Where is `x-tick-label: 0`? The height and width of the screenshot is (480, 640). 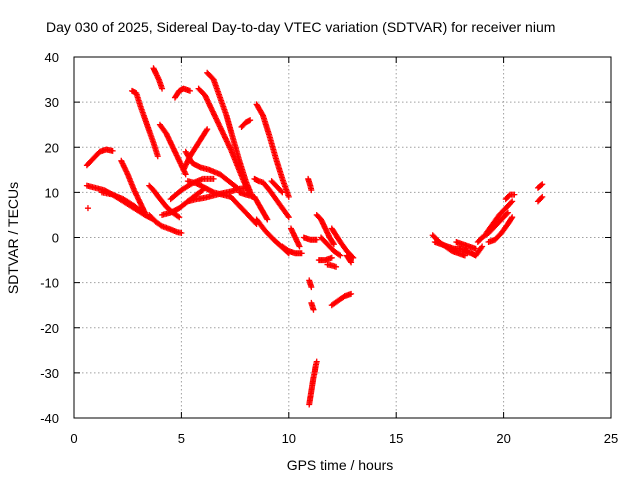
x-tick-label: 0 is located at coordinates (73, 438).